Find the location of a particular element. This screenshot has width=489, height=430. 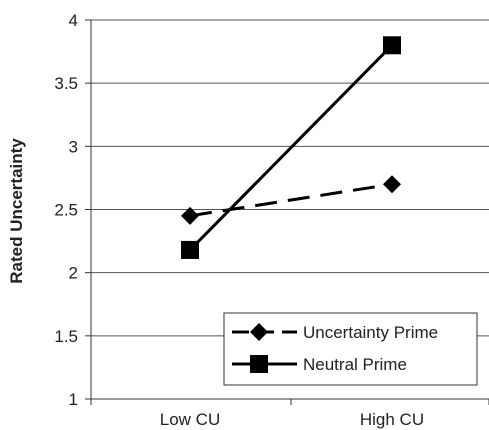

y-tick-label: 1 is located at coordinates (73, 399).